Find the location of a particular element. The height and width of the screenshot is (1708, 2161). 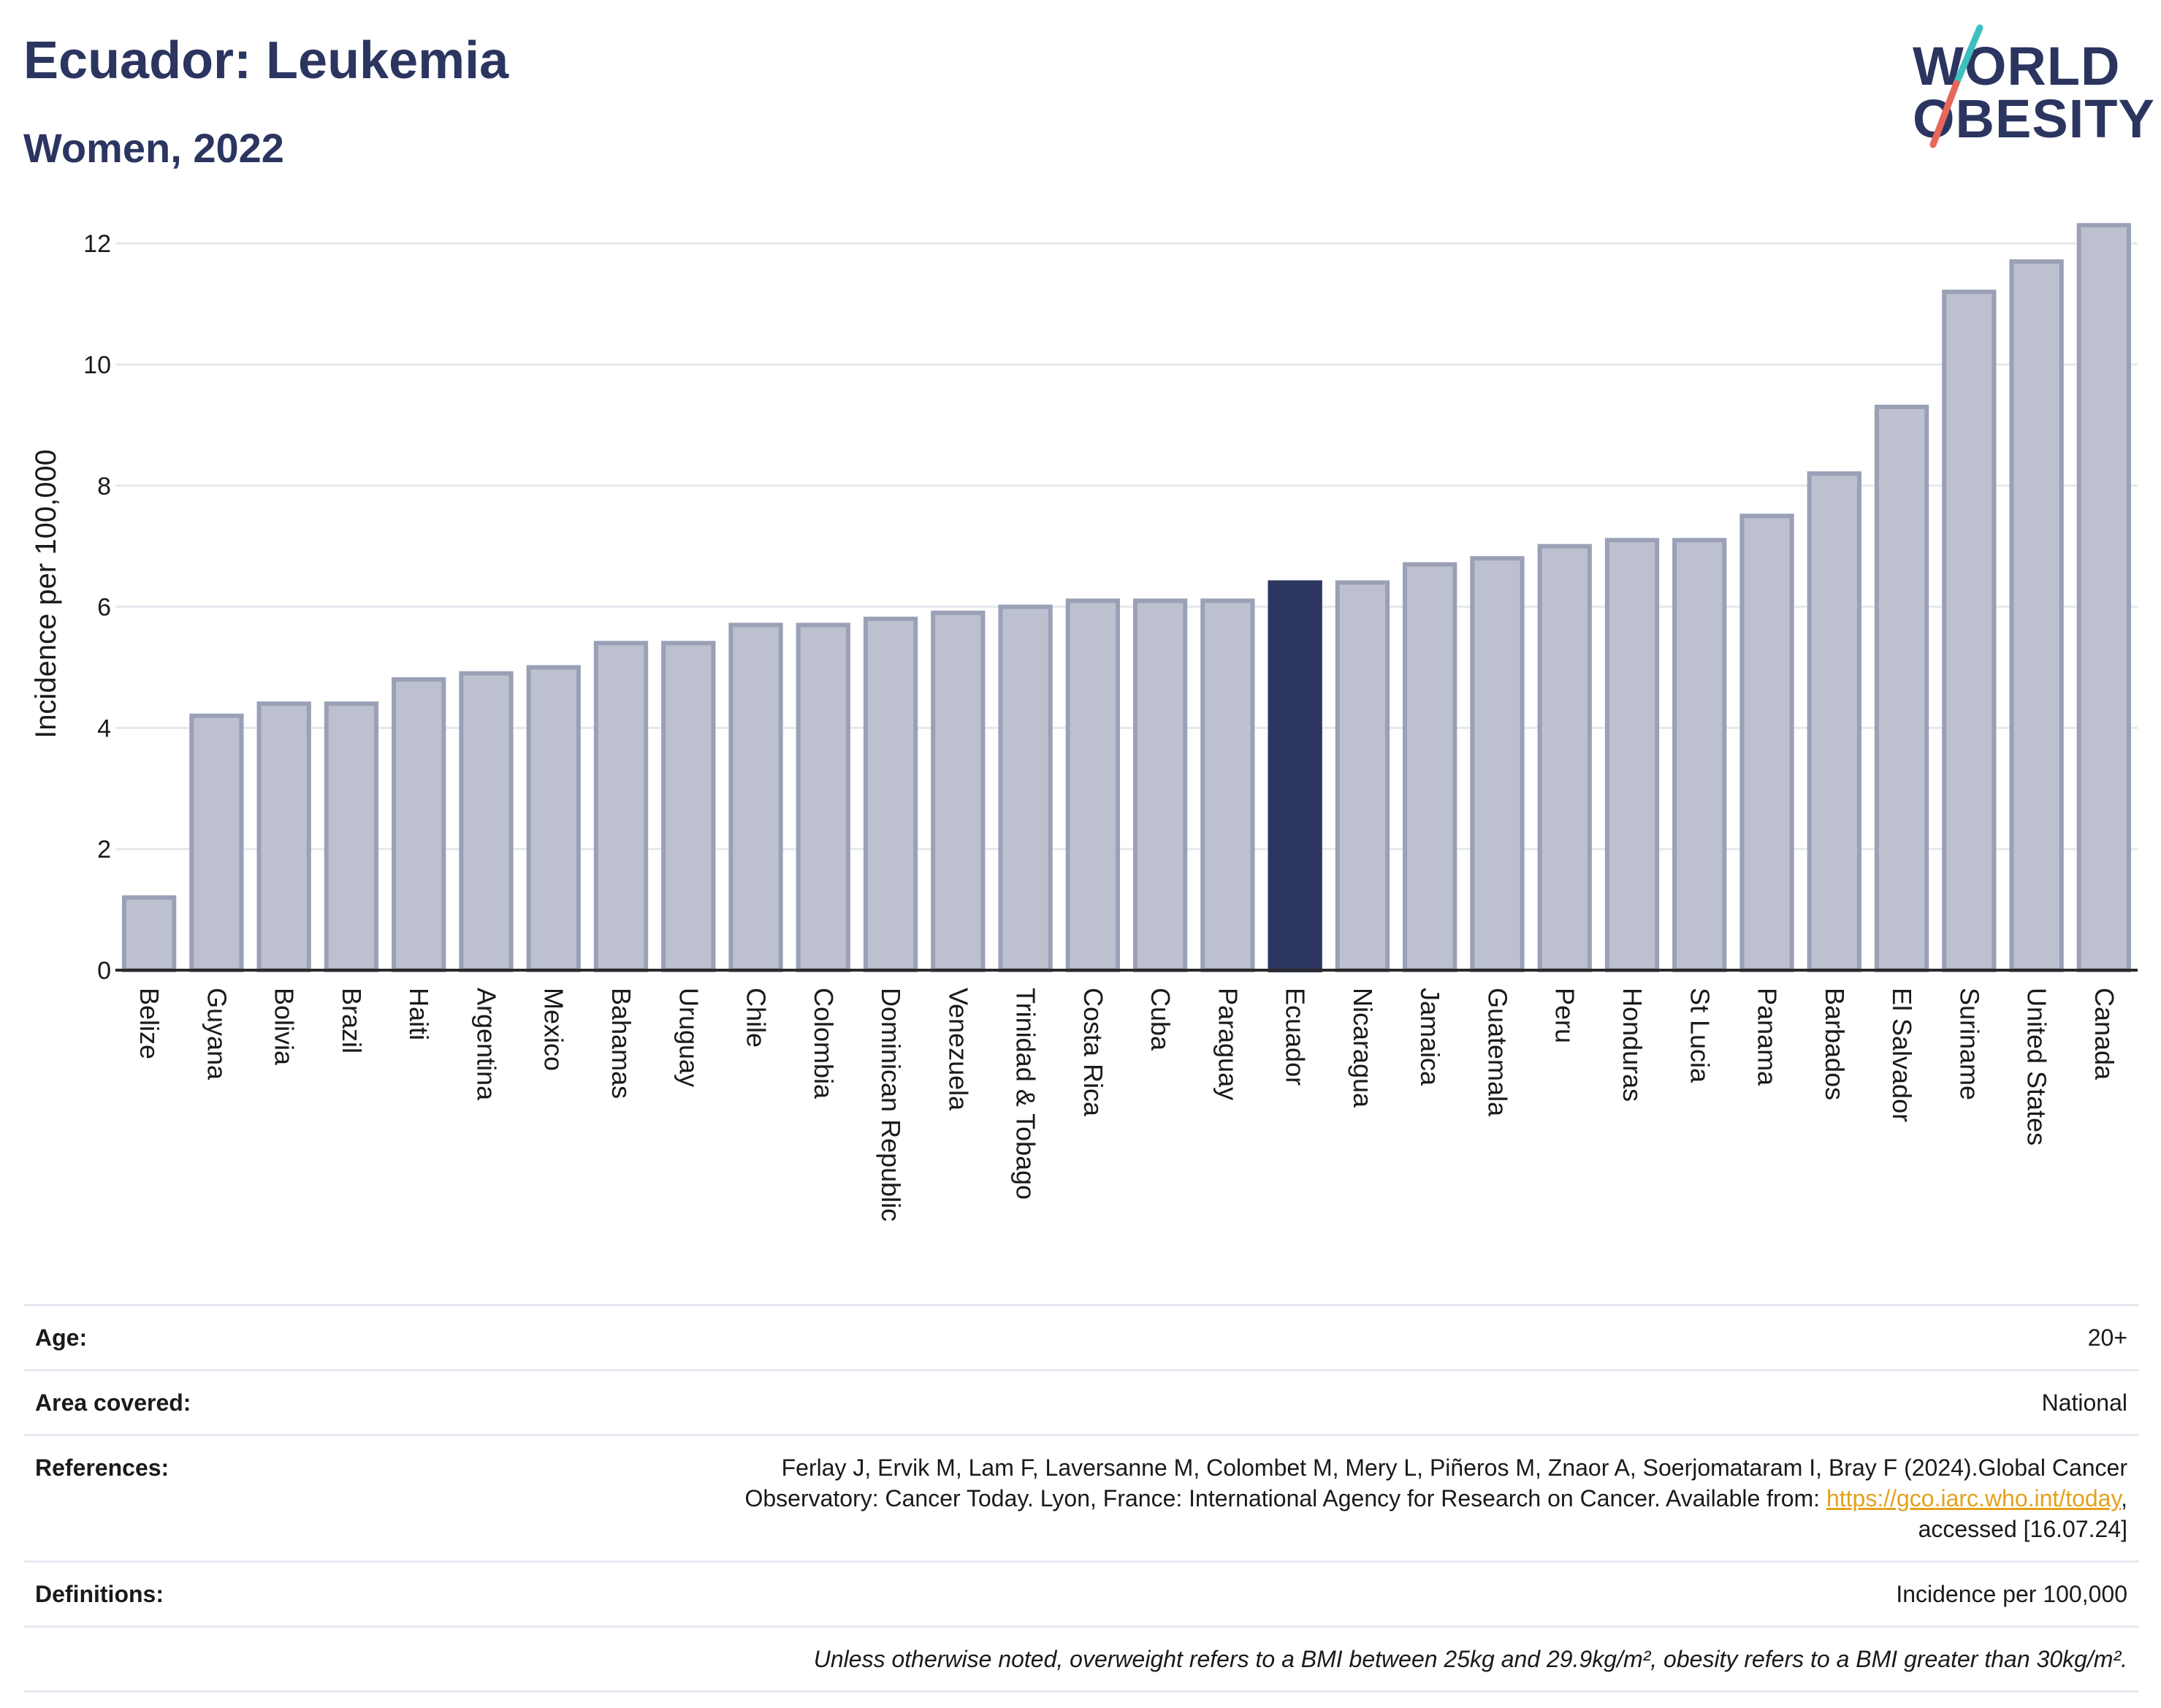

age-value: 20+ is located at coordinates (2107, 1337).